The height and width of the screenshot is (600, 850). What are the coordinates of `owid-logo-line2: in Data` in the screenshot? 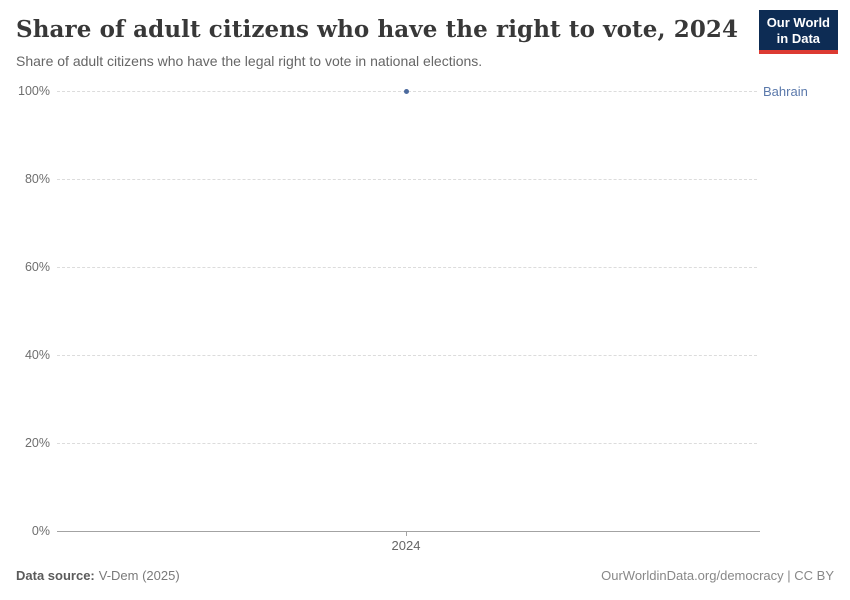 It's located at (798, 38).